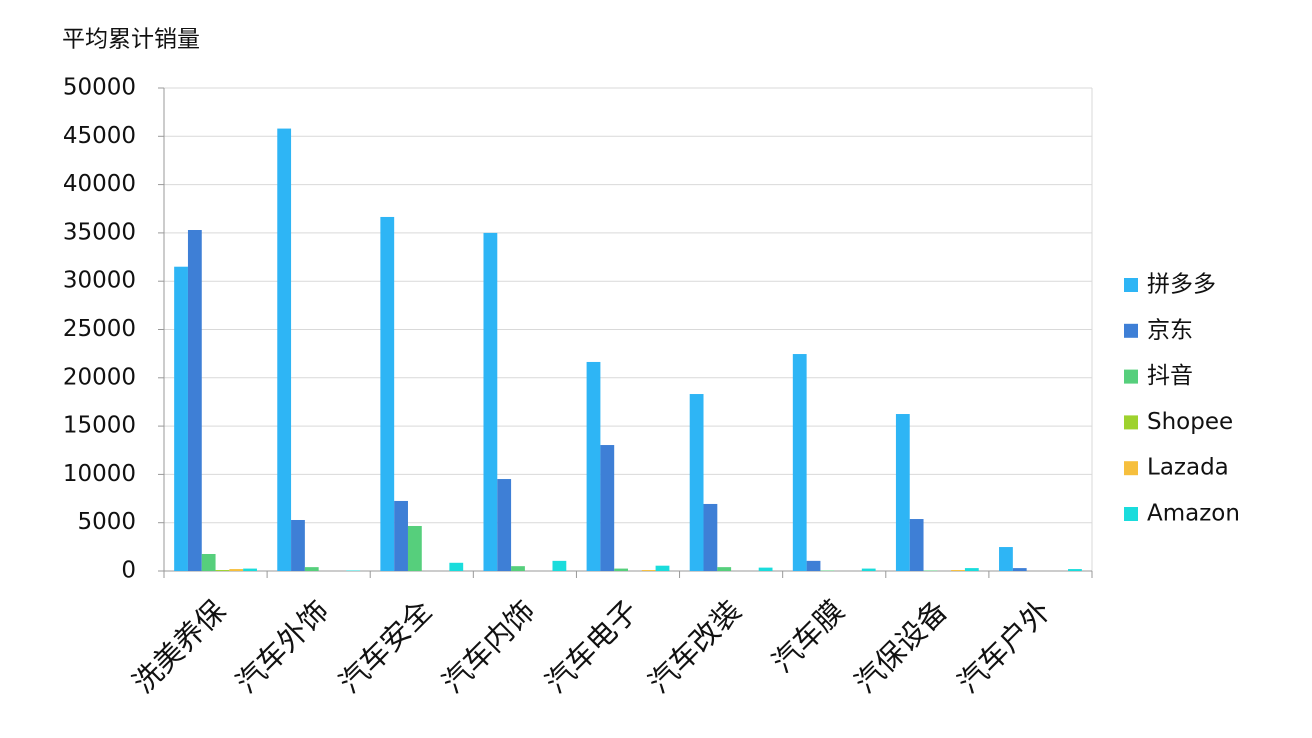 This screenshot has width=1312, height=738. Describe the element at coordinates (99, 474) in the screenshot. I see `y-tick-label: 10000` at that location.